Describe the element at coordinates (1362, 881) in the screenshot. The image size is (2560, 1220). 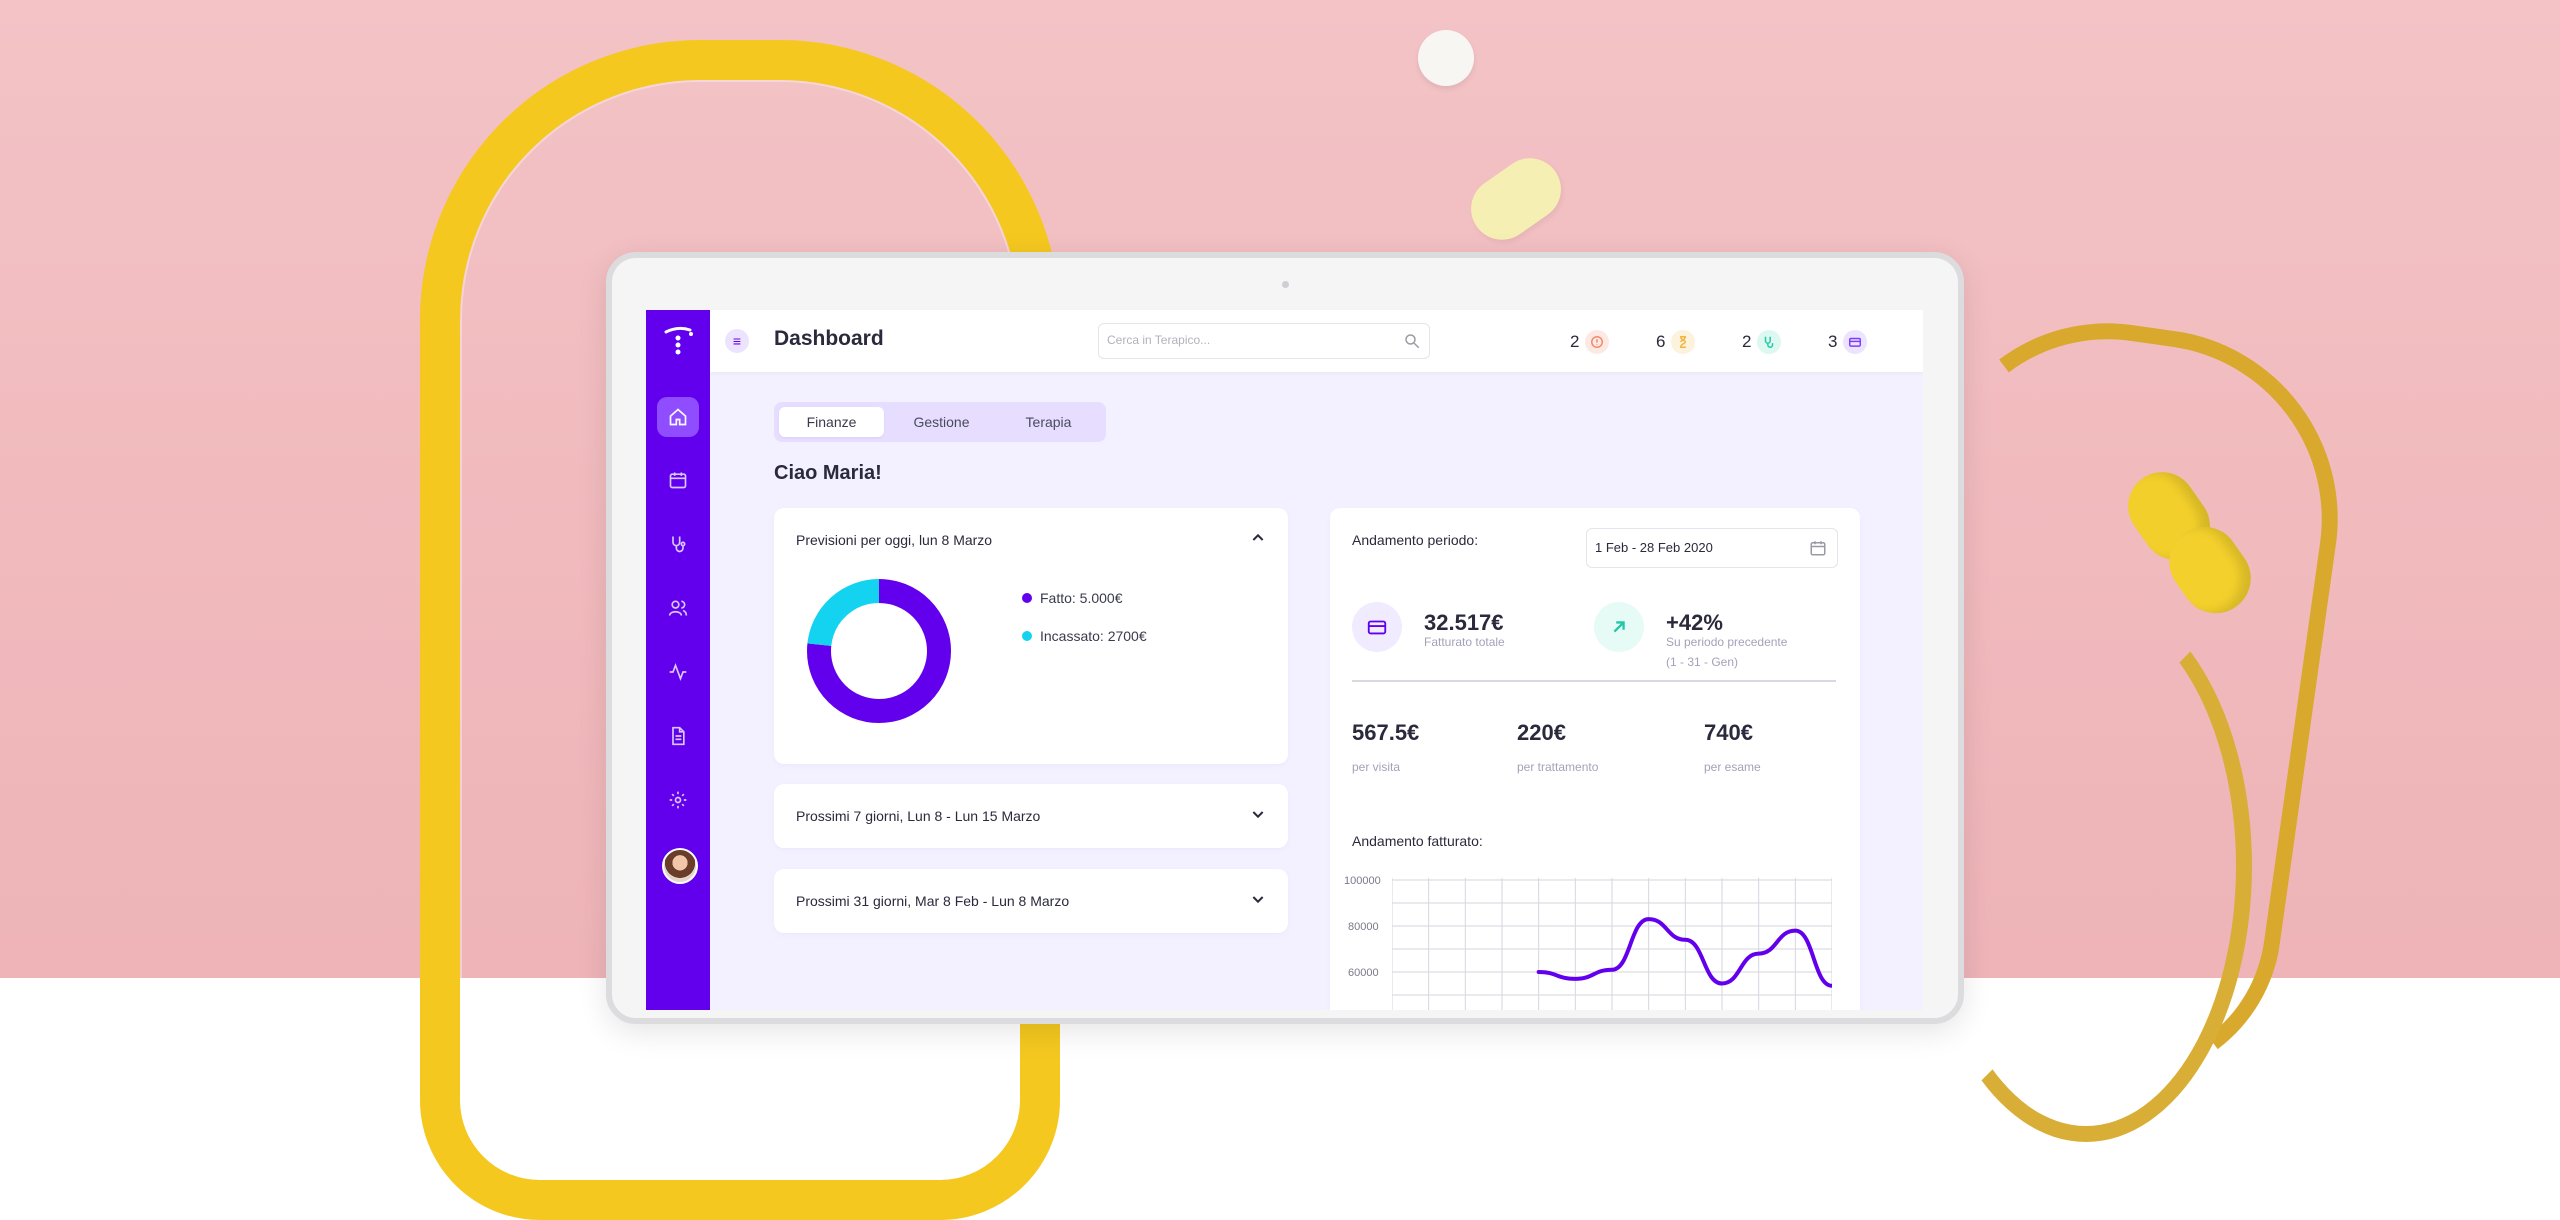
I see `y-tick-label: 100000` at that location.